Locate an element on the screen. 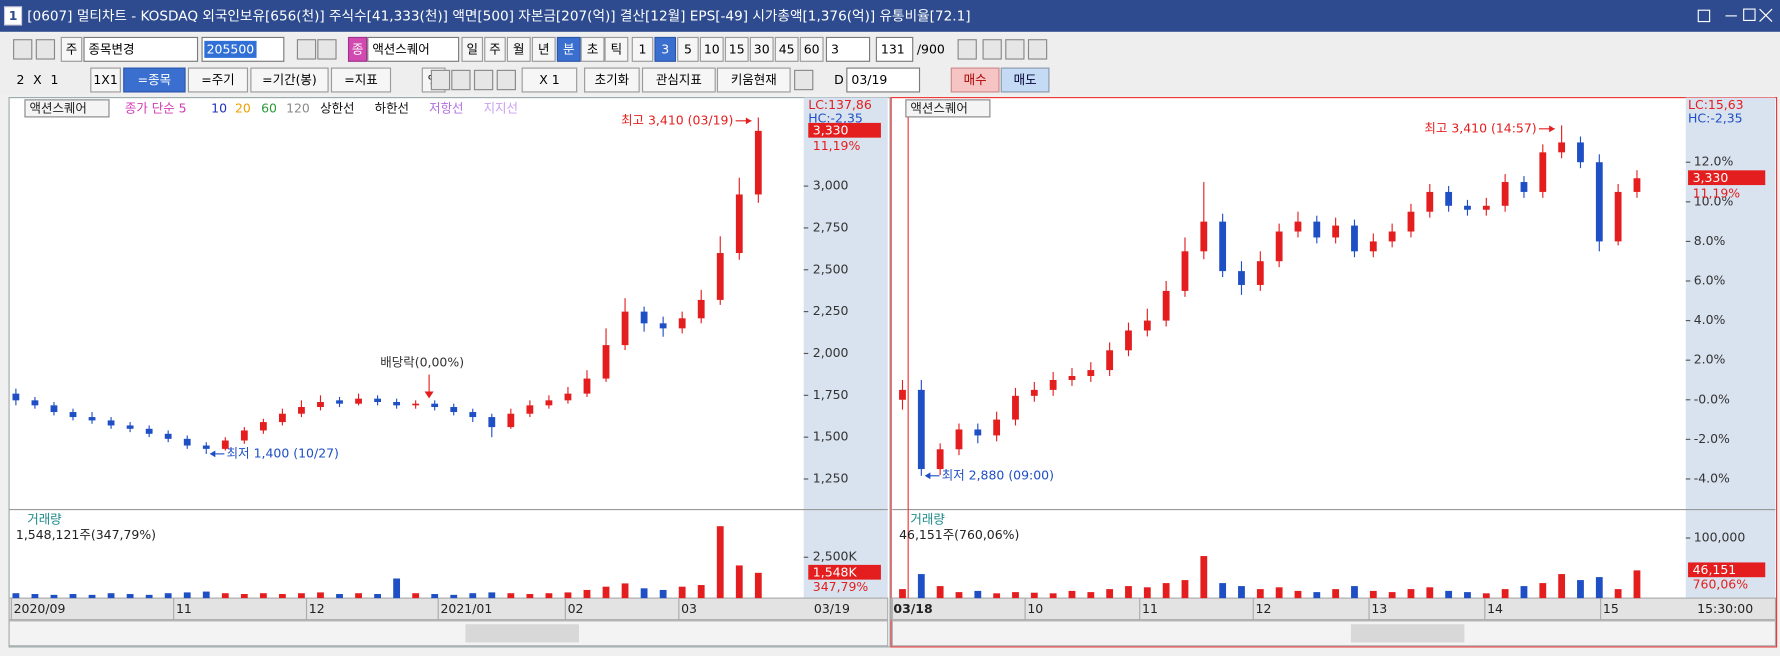 Image resolution: width=1780 pixels, height=656 pixels. toolbar-label: 03/19 is located at coordinates (869, 79).